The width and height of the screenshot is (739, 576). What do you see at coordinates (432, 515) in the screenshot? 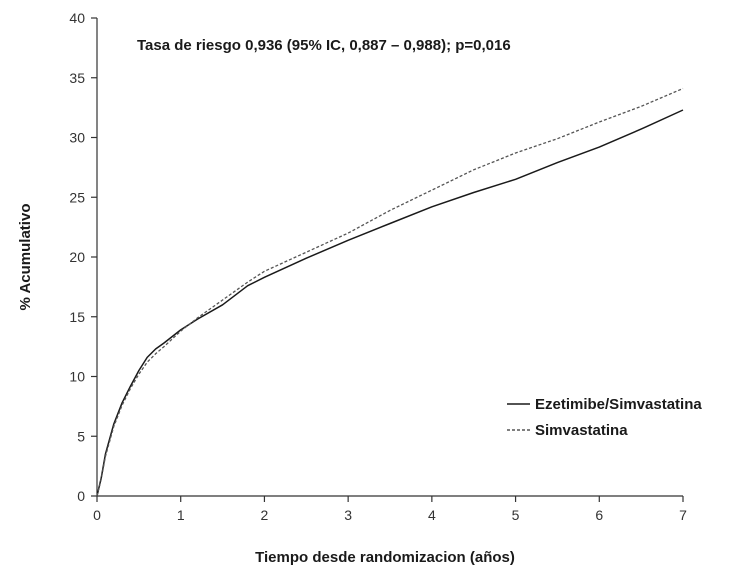
I see `x-tick-label: 4` at bounding box center [432, 515].